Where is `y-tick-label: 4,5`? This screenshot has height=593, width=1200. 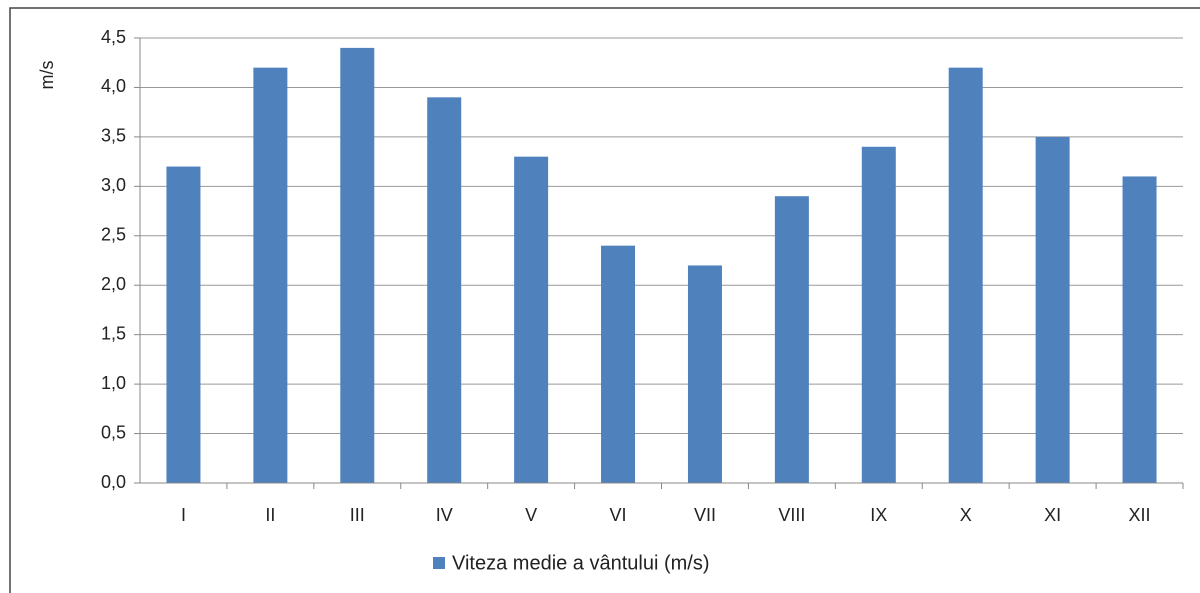
y-tick-label: 4,5 is located at coordinates (113, 37).